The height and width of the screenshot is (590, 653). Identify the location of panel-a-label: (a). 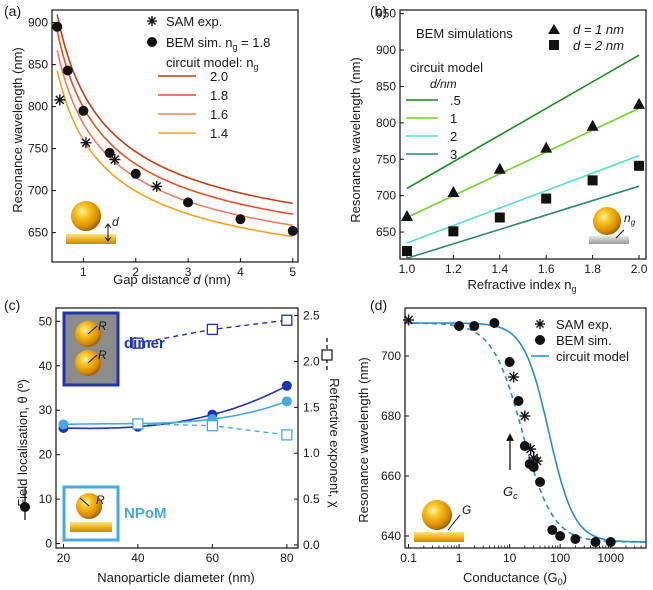
(12, 11).